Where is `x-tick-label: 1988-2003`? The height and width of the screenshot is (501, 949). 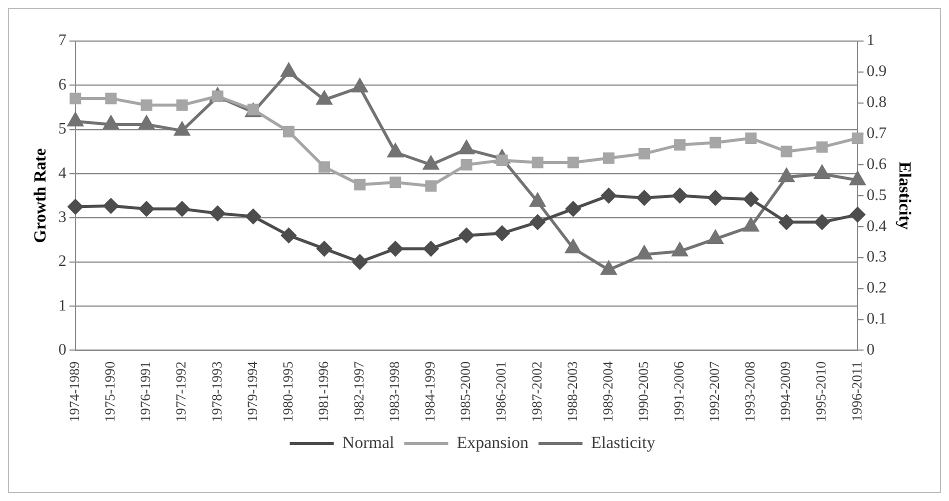 x-tick-label: 1988-2003 is located at coordinates (573, 391).